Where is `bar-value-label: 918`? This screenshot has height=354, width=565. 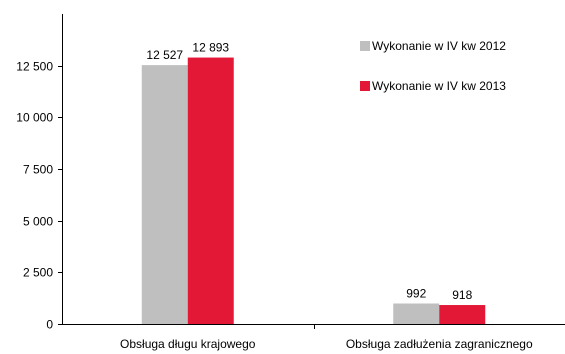
bar-value-label: 918 is located at coordinates (462, 295).